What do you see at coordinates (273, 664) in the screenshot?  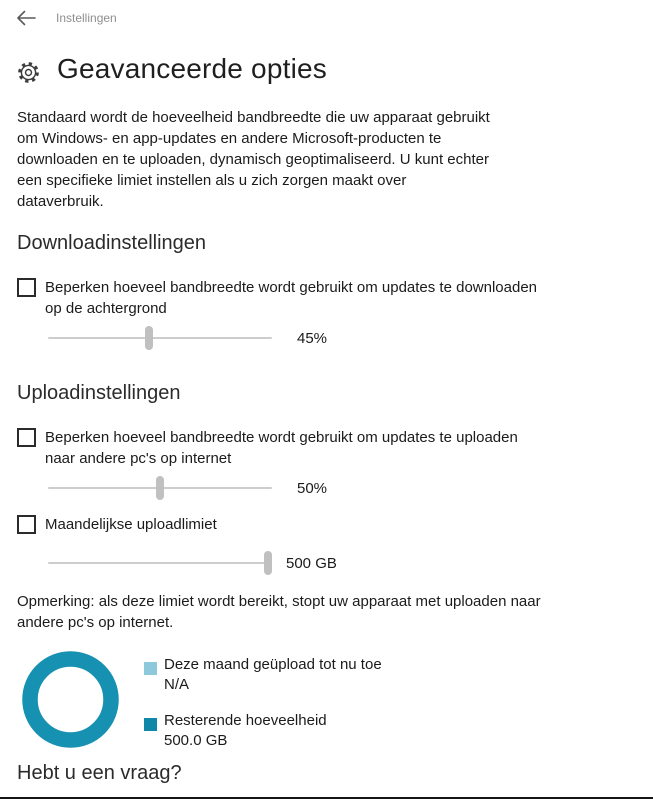 I see `legend-uploaded-label: Deze maand geüpload tot nu toe` at bounding box center [273, 664].